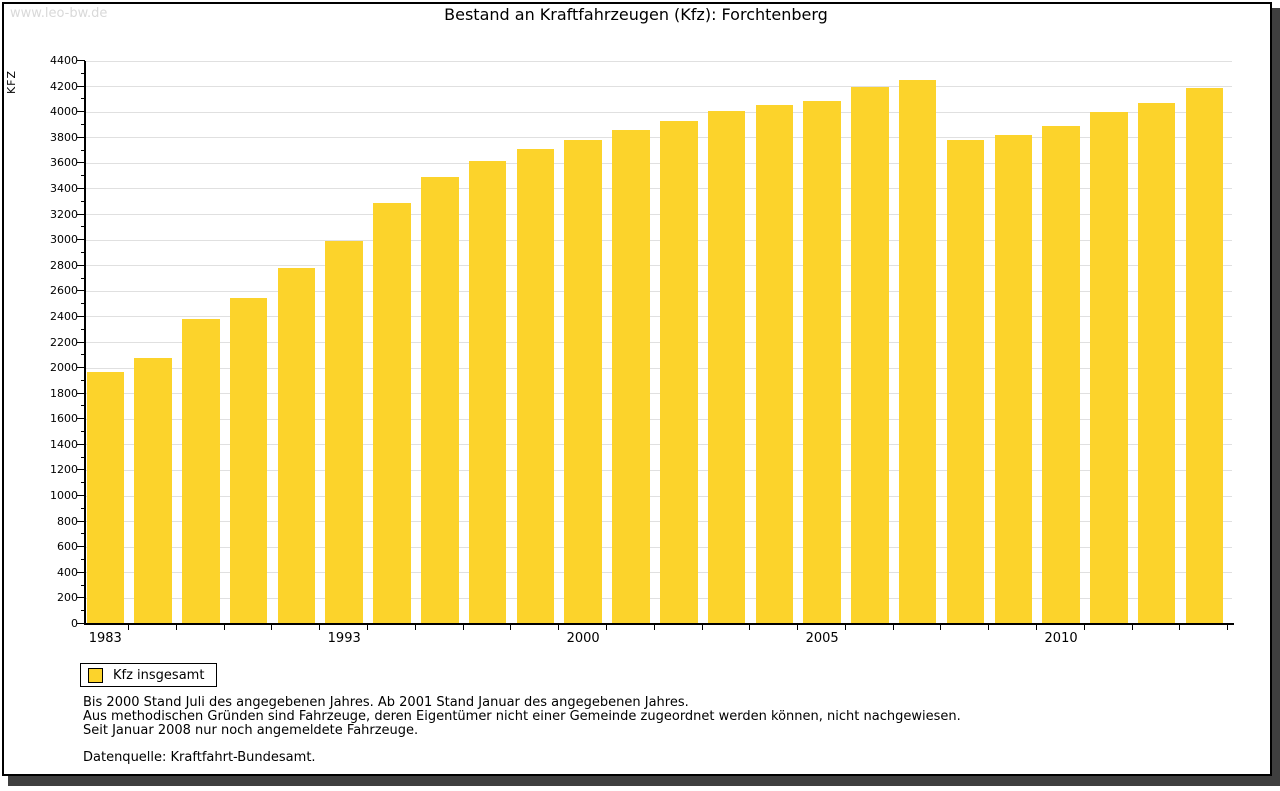 The image size is (1280, 791). I want to click on bar-2006, so click(870, 355).